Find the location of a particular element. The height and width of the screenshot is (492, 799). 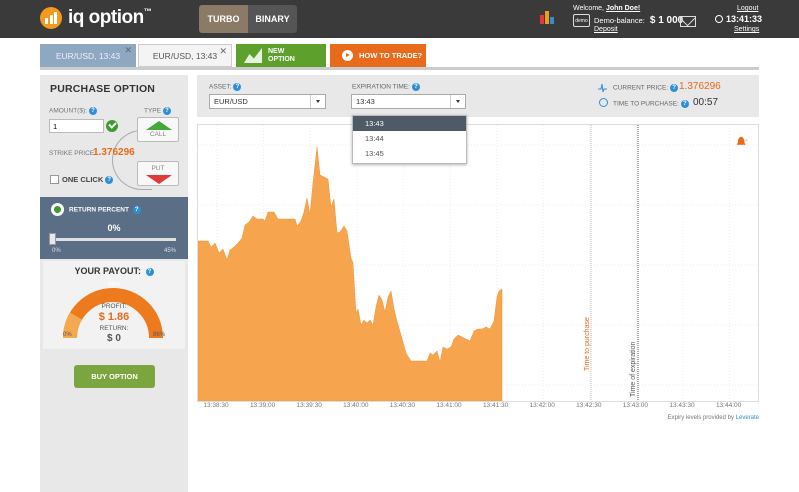

slider-min: 0% is located at coordinates (56, 251).